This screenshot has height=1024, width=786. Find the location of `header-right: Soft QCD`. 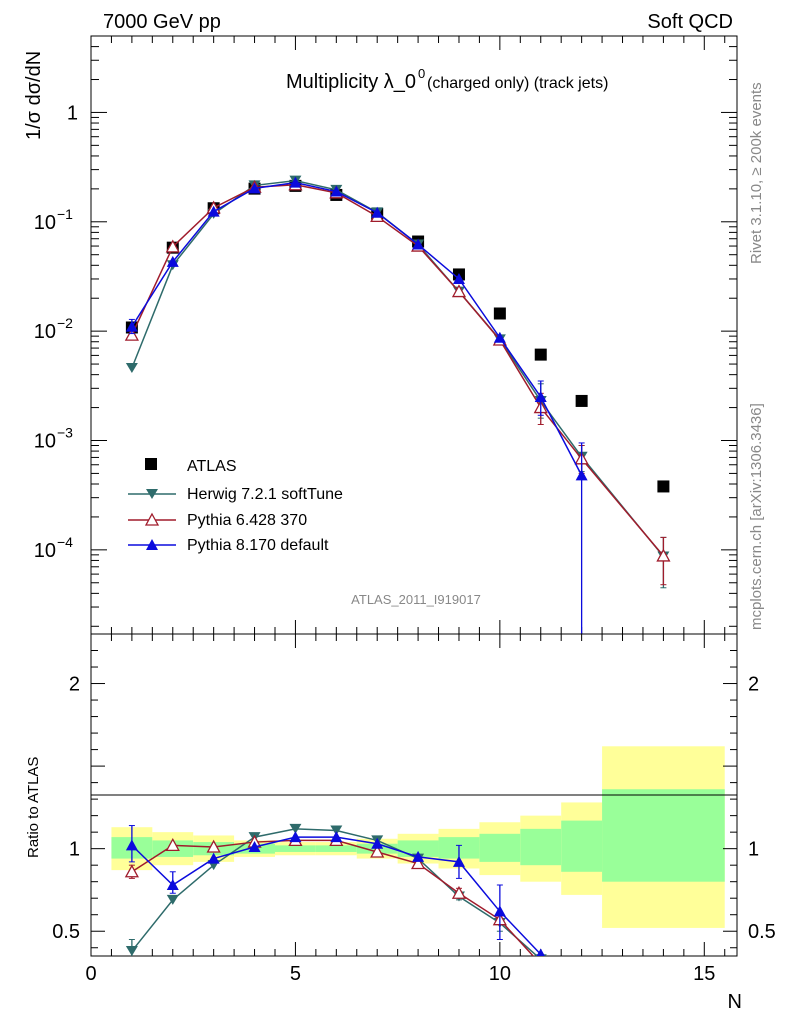

header-right: Soft QCD is located at coordinates (690, 22).